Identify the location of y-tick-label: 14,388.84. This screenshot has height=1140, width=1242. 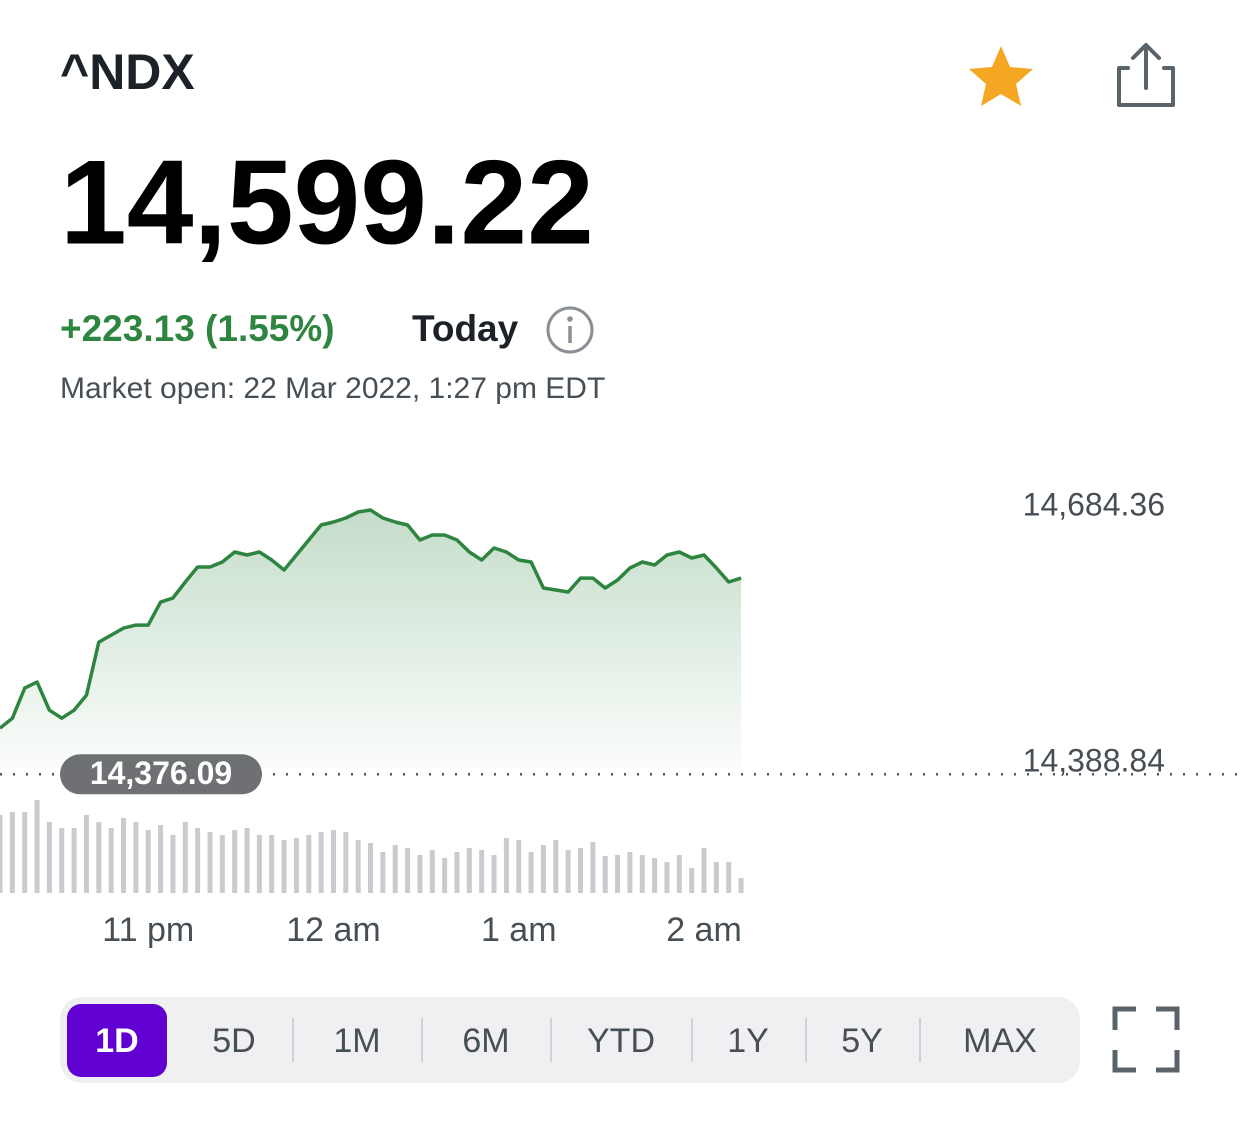
(1094, 761).